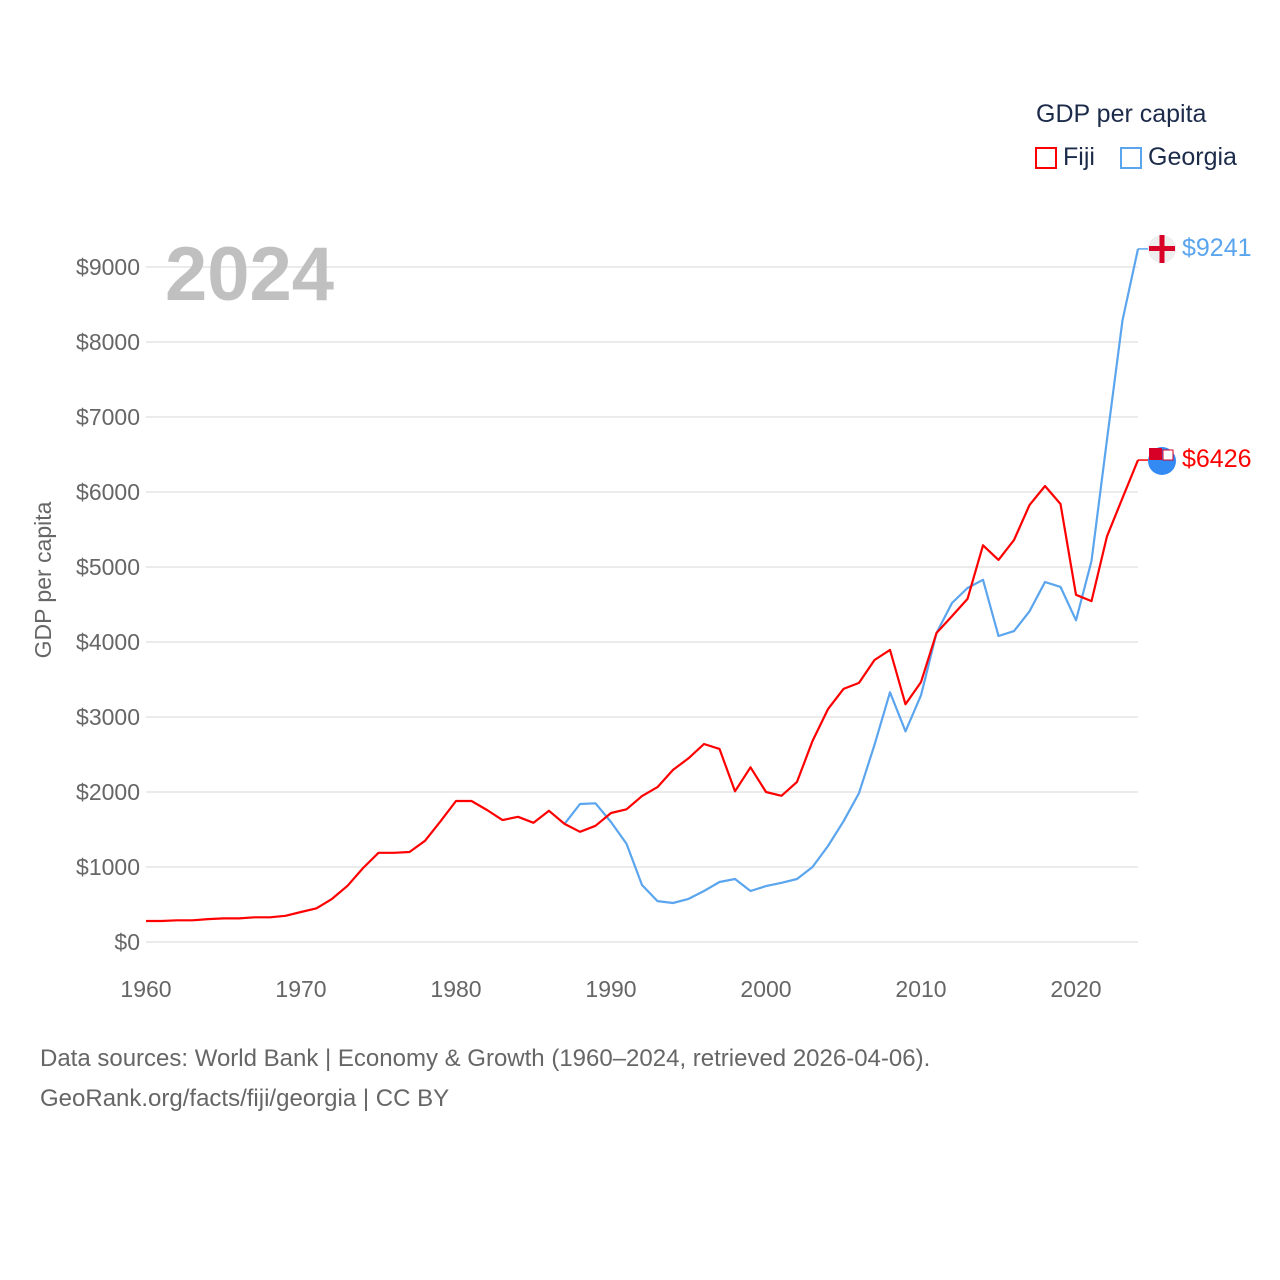  Describe the element at coordinates (1217, 459) in the screenshot. I see `fiji-end-label: $6426` at that location.